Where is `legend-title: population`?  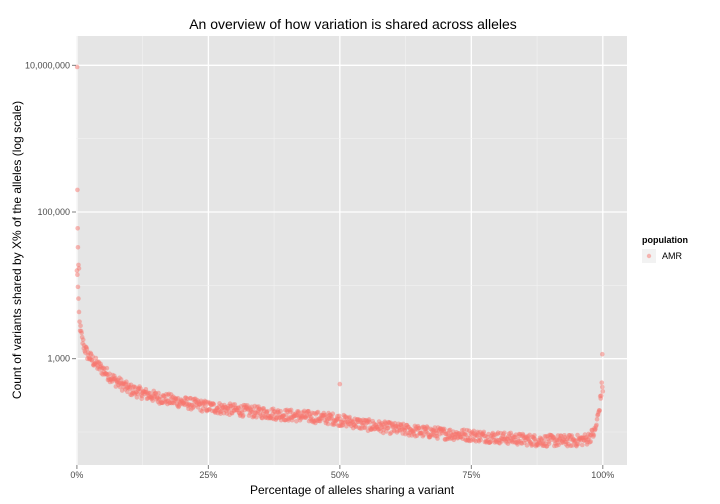
legend-title: population is located at coordinates (665, 240).